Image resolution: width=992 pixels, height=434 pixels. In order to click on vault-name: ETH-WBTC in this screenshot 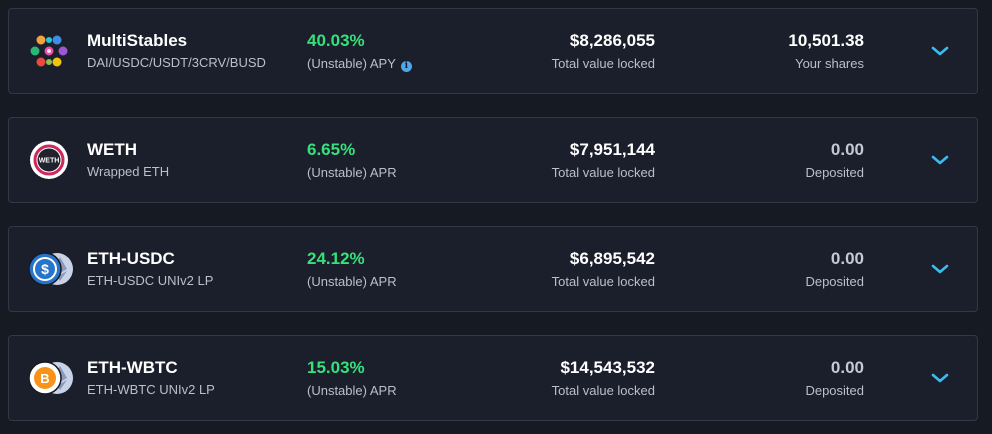, I will do `click(132, 367)`.